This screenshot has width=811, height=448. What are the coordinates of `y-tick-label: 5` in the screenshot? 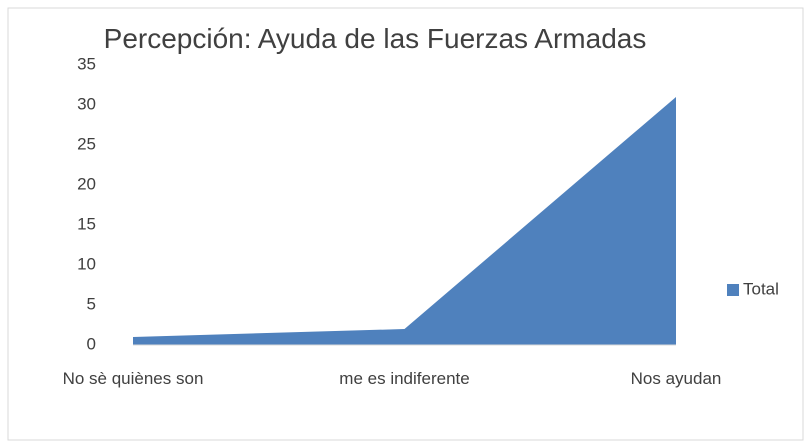 It's located at (91, 303).